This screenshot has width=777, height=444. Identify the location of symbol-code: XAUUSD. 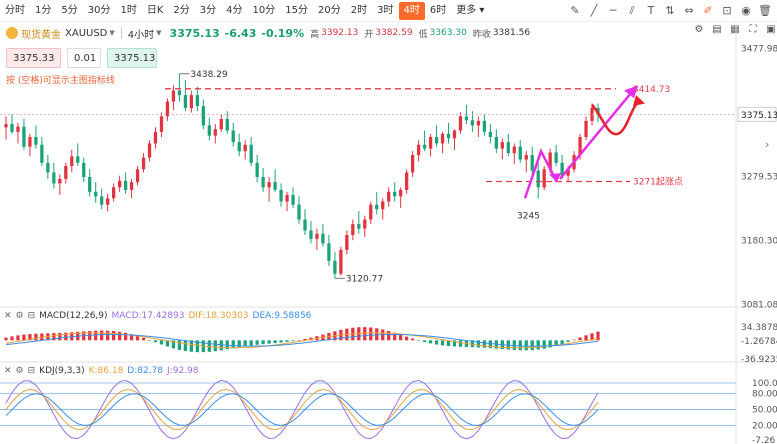
(86, 33).